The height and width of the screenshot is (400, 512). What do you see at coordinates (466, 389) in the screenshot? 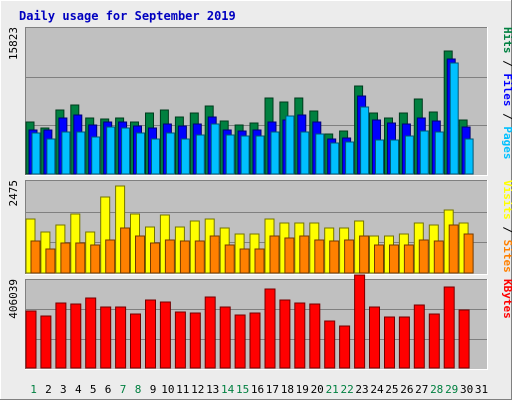
I see `day-label-30: 30` at bounding box center [466, 389].